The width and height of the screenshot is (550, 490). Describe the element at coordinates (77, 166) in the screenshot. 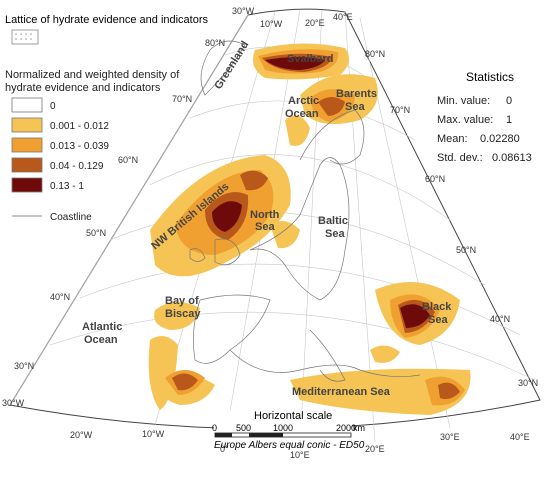

I see `legend-label-3: 0.04 - 0.129` at that location.